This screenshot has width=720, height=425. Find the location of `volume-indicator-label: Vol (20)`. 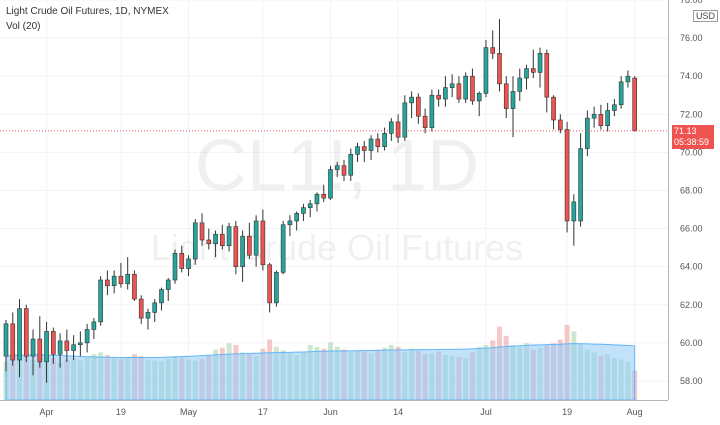

volume-indicator-label: Vol (20) is located at coordinates (23, 26).